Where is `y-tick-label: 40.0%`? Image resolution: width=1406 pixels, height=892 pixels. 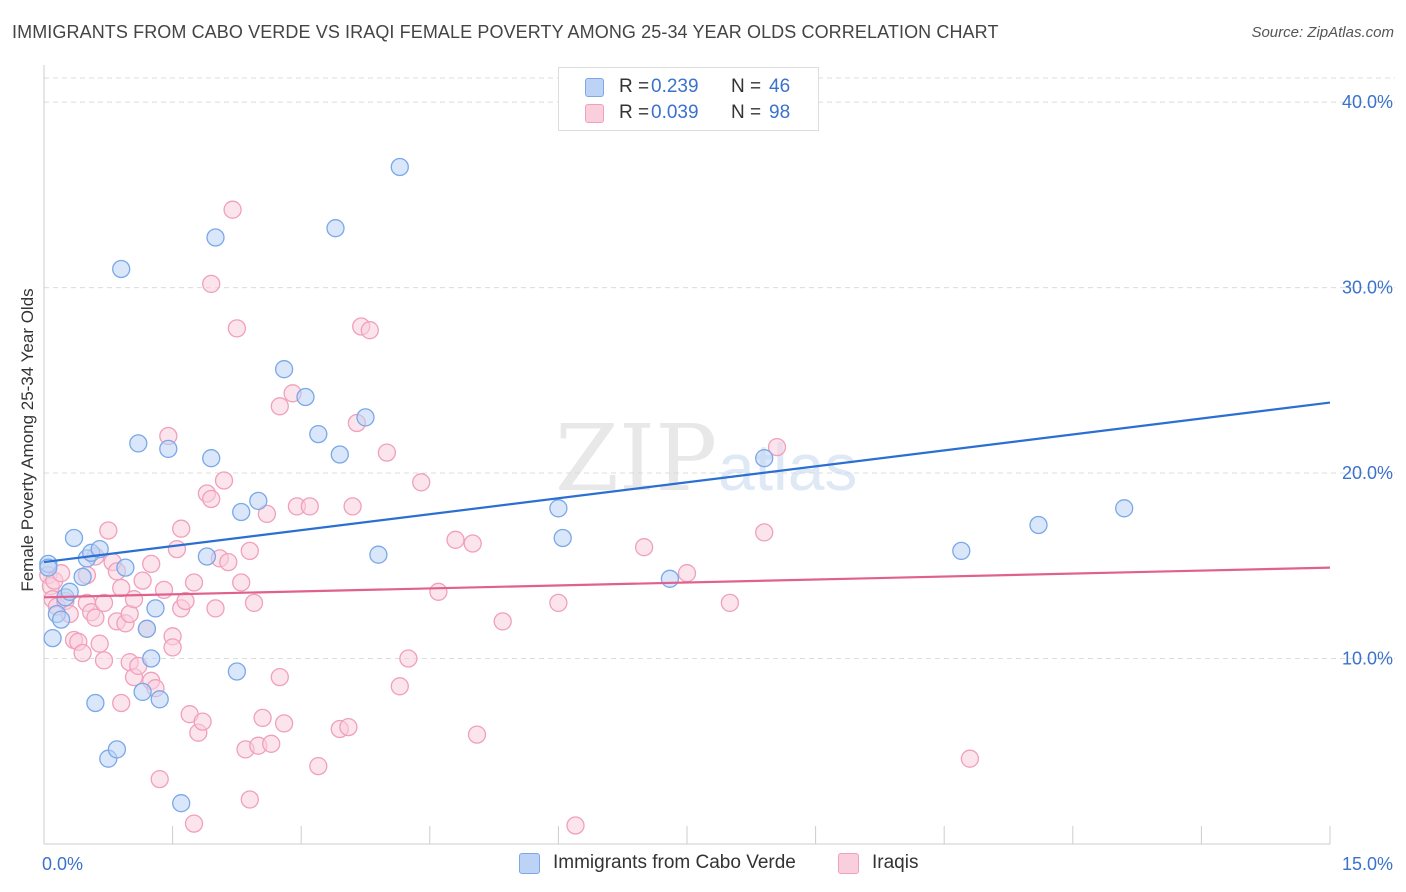 y-tick-label: 40.0% is located at coordinates (1367, 102).